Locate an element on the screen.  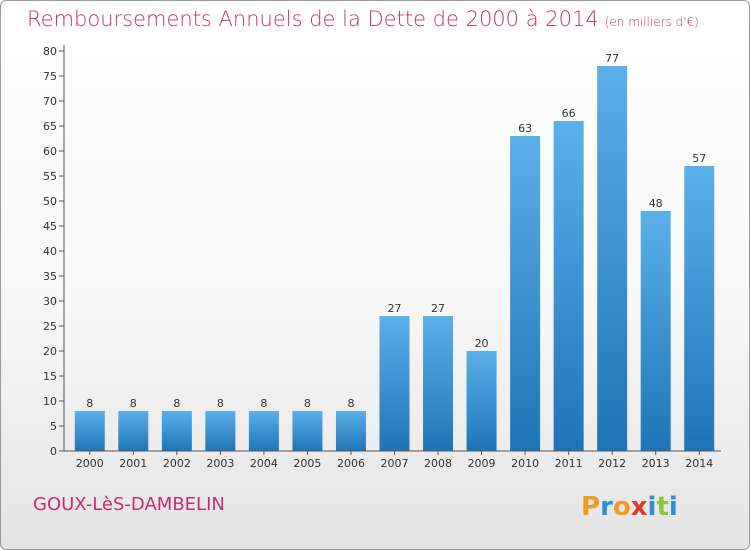
bar-2009 is located at coordinates (481, 401).